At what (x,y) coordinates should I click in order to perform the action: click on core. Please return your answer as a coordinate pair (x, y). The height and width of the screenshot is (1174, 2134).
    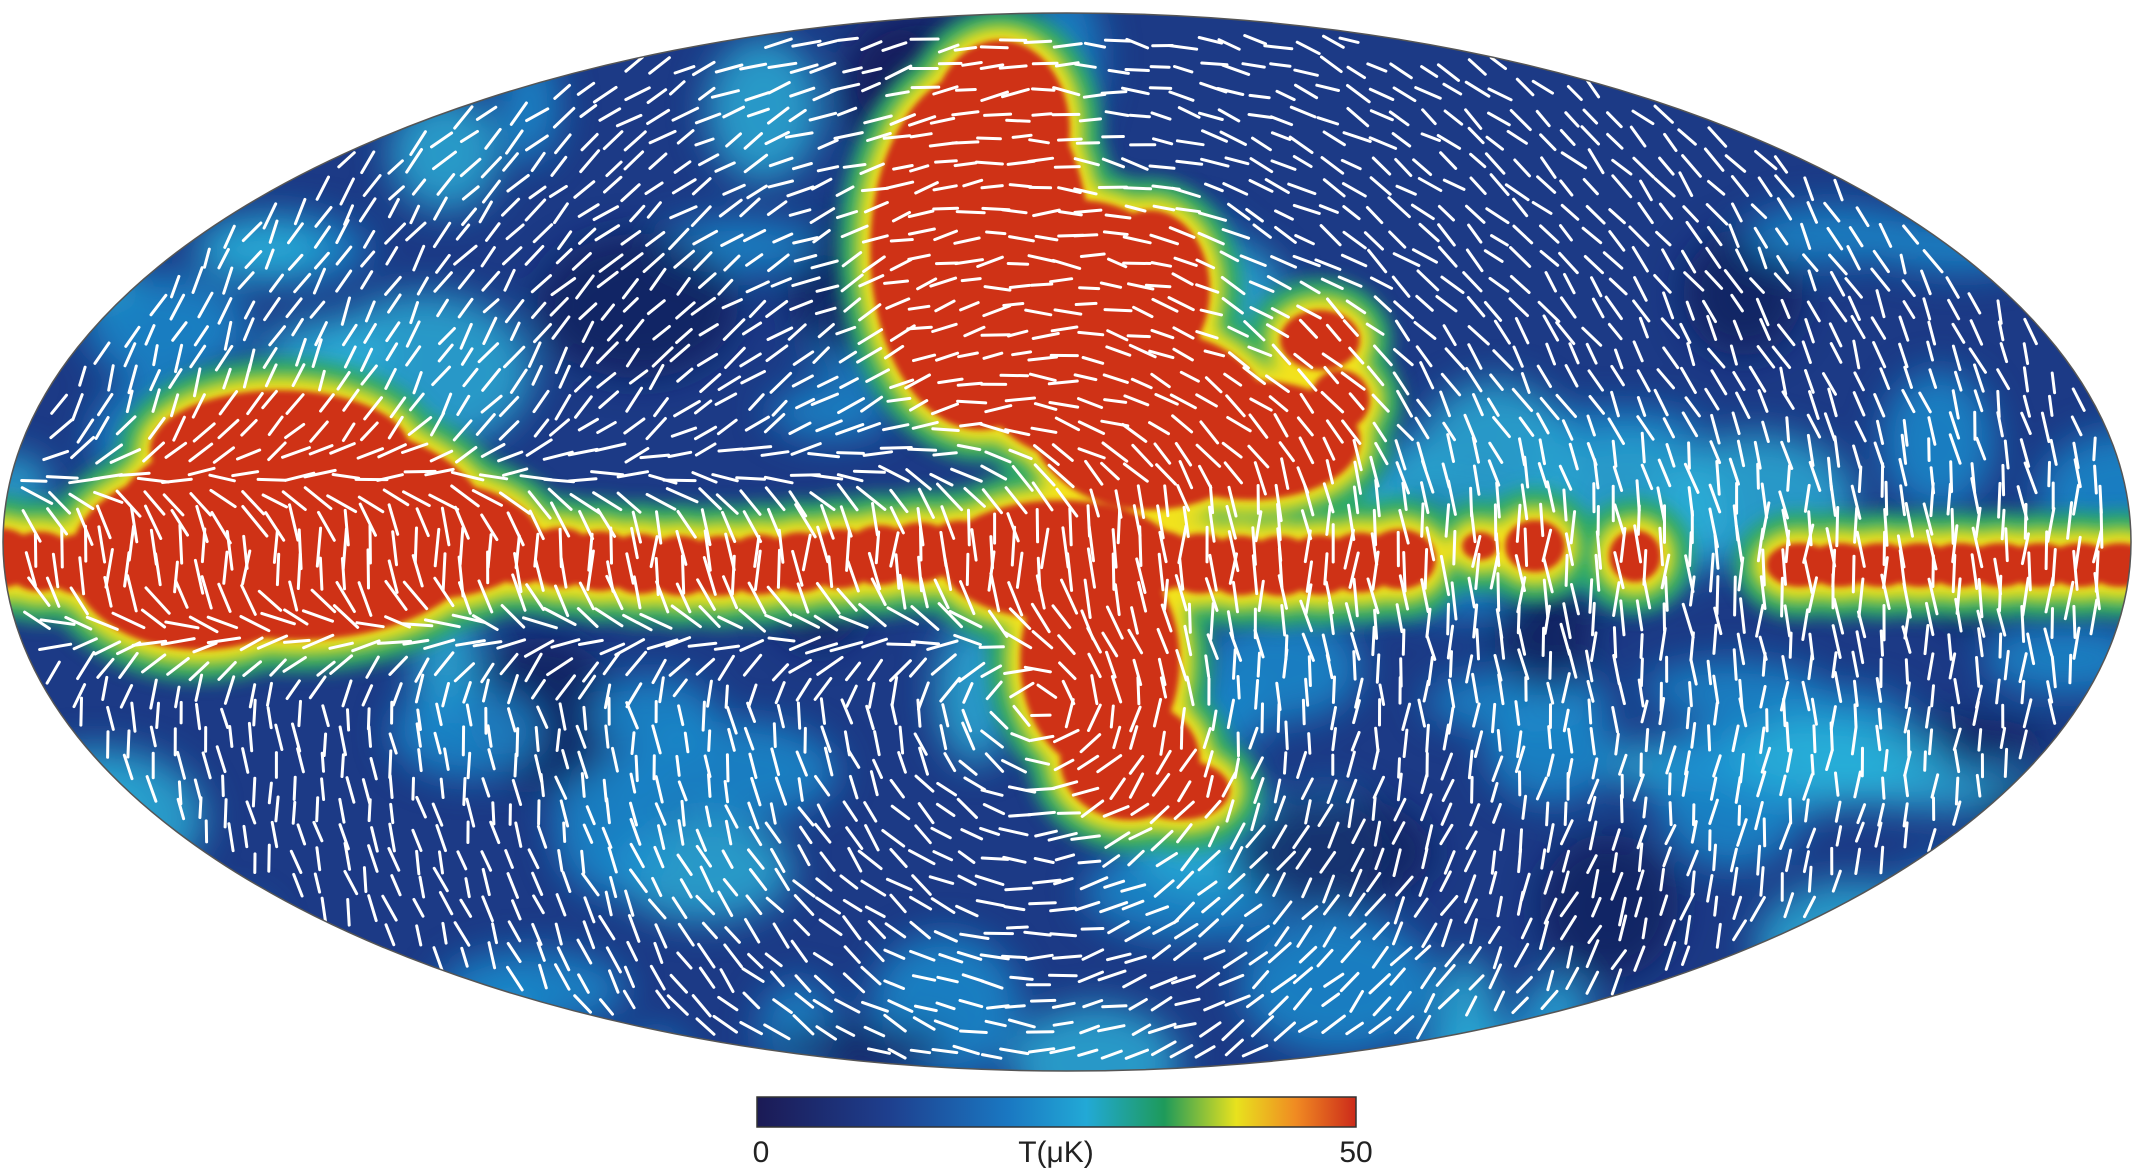
    Looking at the image, I should click on (1400, 559).